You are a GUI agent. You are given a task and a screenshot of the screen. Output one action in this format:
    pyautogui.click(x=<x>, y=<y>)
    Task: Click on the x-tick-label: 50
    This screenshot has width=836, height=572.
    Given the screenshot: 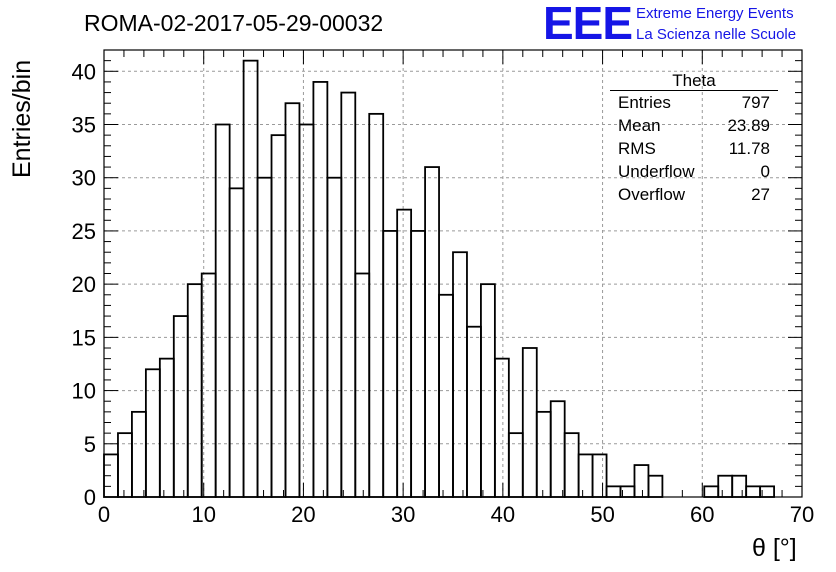 What is the action you would take?
    pyautogui.click(x=602, y=514)
    